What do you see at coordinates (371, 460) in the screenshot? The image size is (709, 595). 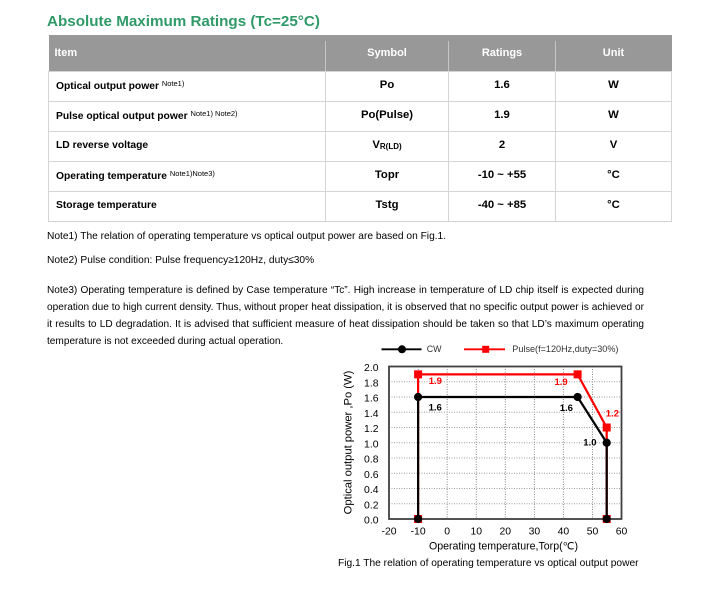 I see `svg-text: 0.8` at bounding box center [371, 460].